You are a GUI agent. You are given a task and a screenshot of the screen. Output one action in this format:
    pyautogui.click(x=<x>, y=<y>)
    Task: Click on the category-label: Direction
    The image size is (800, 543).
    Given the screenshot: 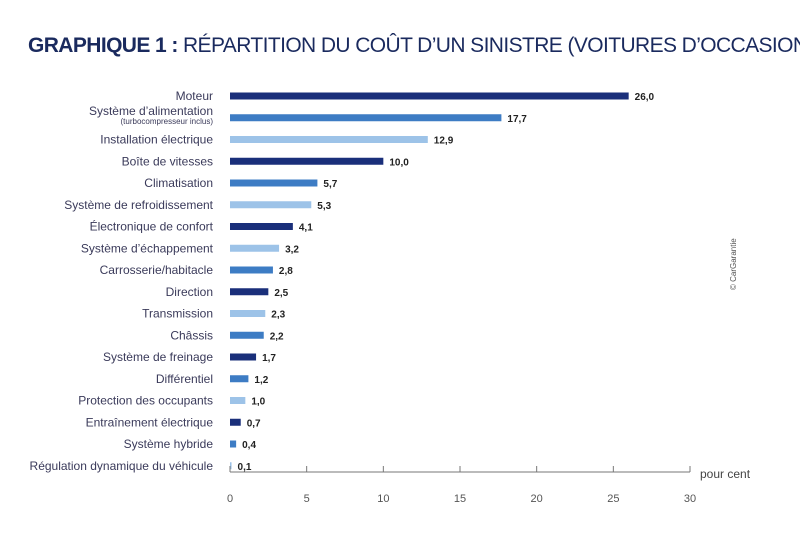 What is the action you would take?
    pyautogui.click(x=189, y=292)
    